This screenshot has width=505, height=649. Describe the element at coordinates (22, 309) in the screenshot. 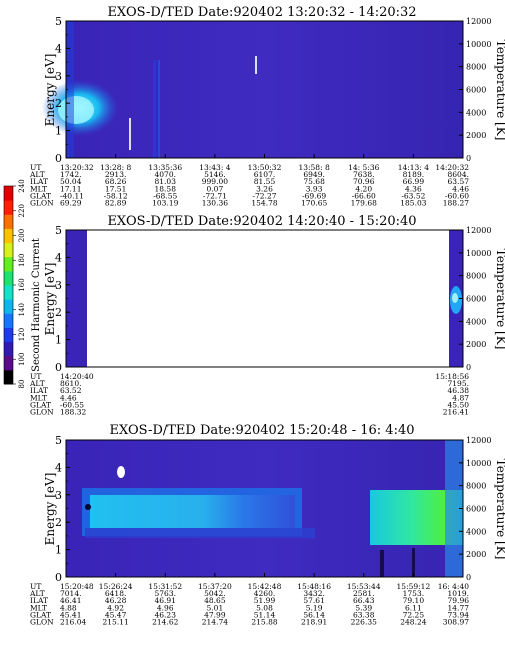

I see `colorbar-tick-label: 140` at that location.